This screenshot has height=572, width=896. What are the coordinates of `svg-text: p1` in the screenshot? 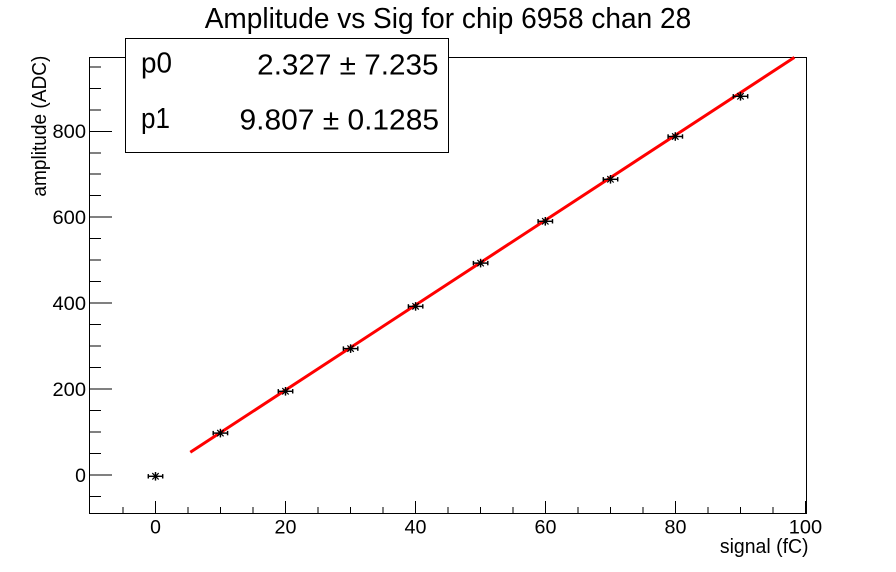 It's located at (155, 118).